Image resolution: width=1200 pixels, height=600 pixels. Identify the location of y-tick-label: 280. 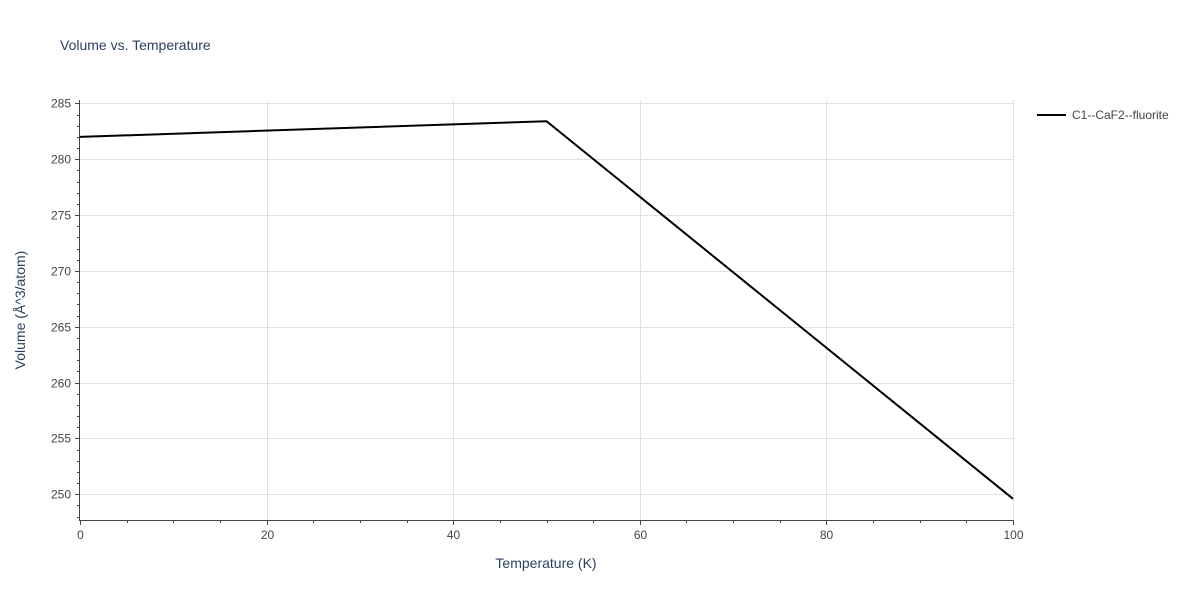
(61, 160).